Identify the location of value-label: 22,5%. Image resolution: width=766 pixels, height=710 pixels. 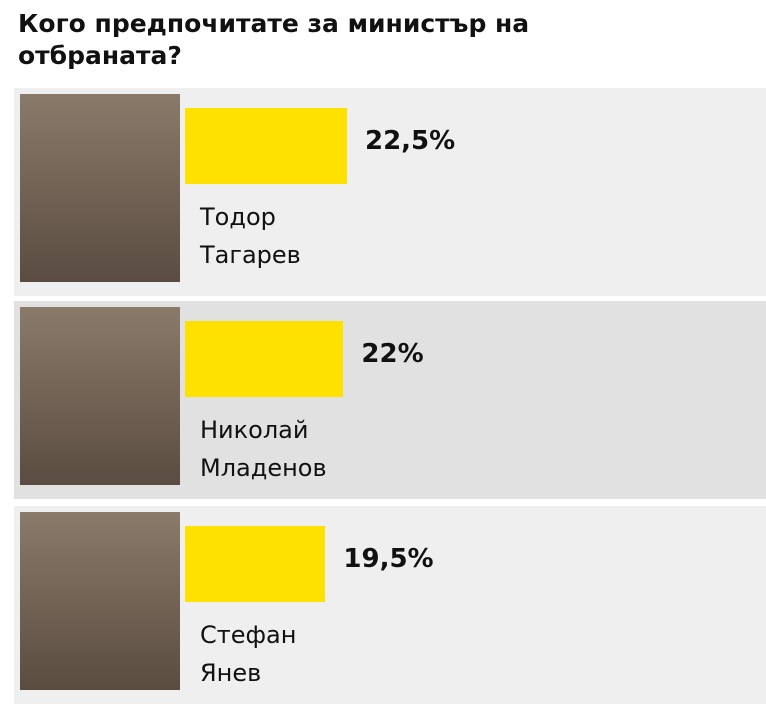
(410, 141).